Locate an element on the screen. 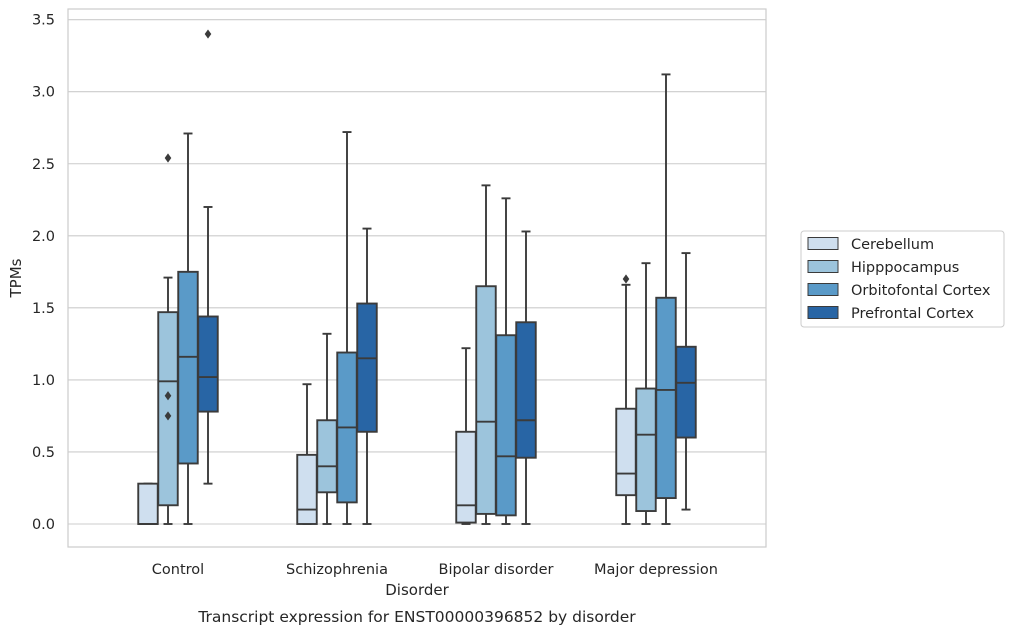 The height and width of the screenshot is (634, 1014). legend-label: Orbitofontal Cortex is located at coordinates (921, 291).